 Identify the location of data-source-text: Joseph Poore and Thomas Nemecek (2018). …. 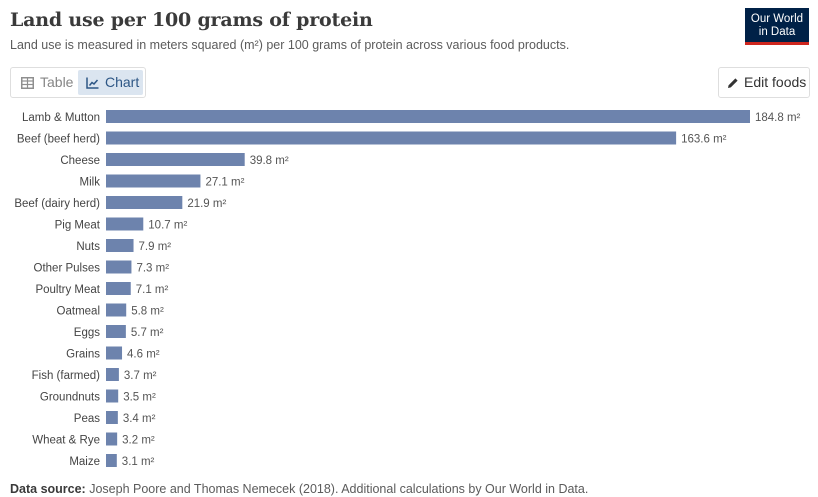
(339, 489).